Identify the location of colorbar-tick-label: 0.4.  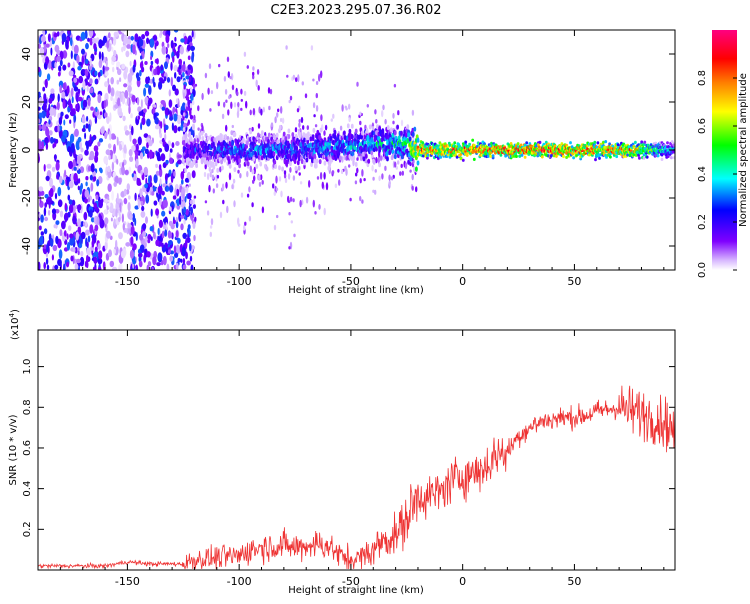
(702, 174).